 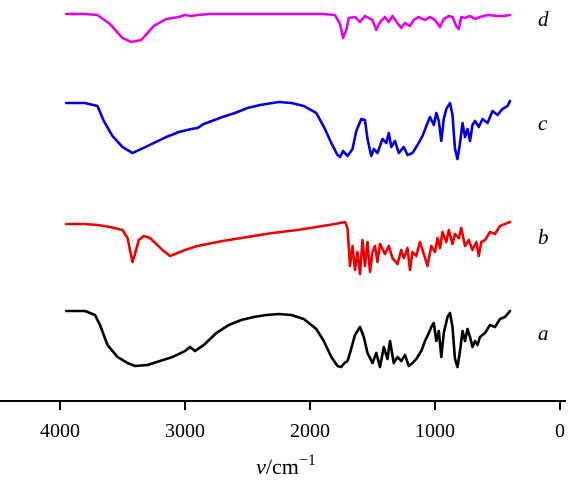 I want to click on series-label-c: c, so click(x=543, y=123).